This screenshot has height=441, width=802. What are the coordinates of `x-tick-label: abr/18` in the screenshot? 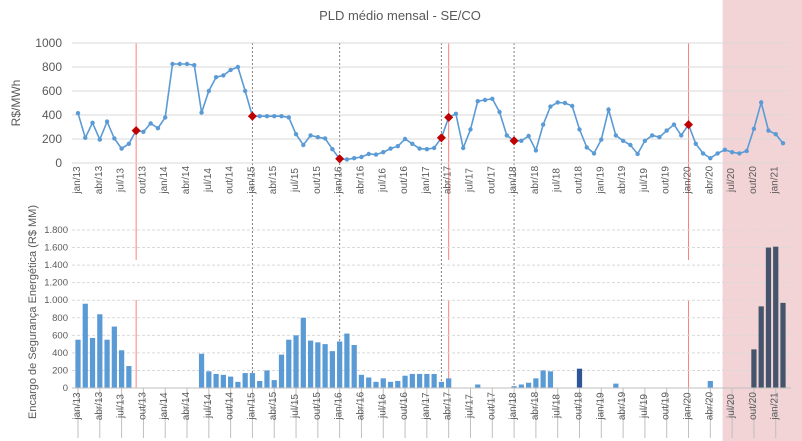 It's located at (535, 405).